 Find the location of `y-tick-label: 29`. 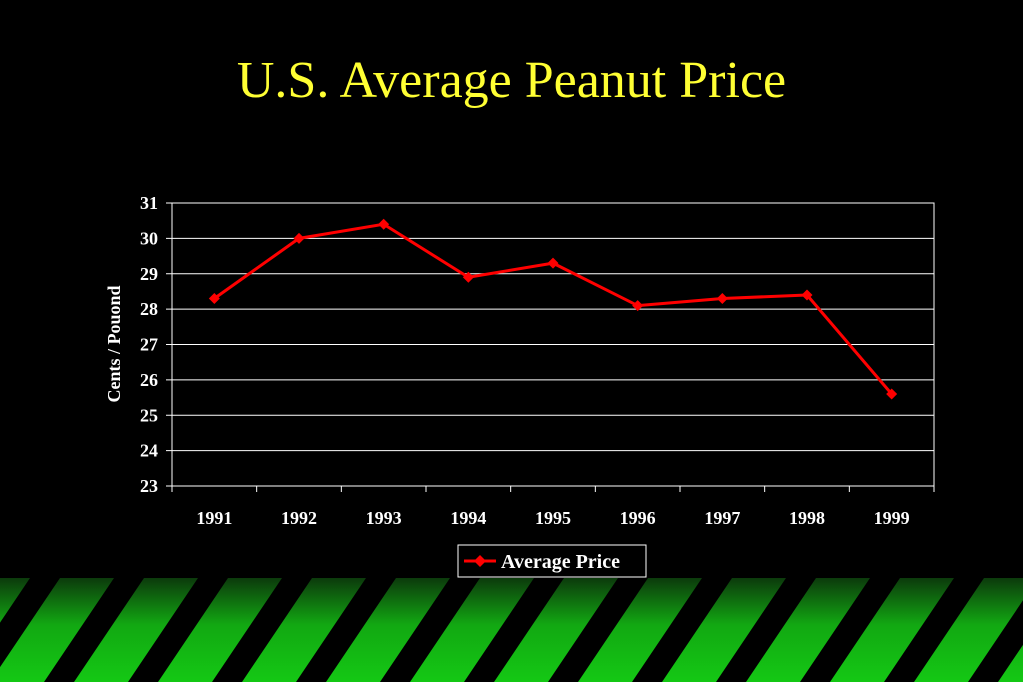

y-tick-label: 29 is located at coordinates (149, 274).